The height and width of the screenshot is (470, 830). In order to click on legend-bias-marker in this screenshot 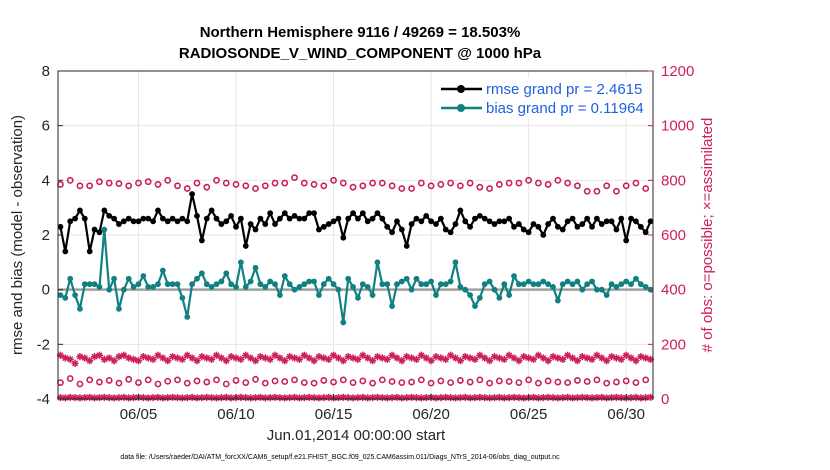, I will do `click(461, 108)`.